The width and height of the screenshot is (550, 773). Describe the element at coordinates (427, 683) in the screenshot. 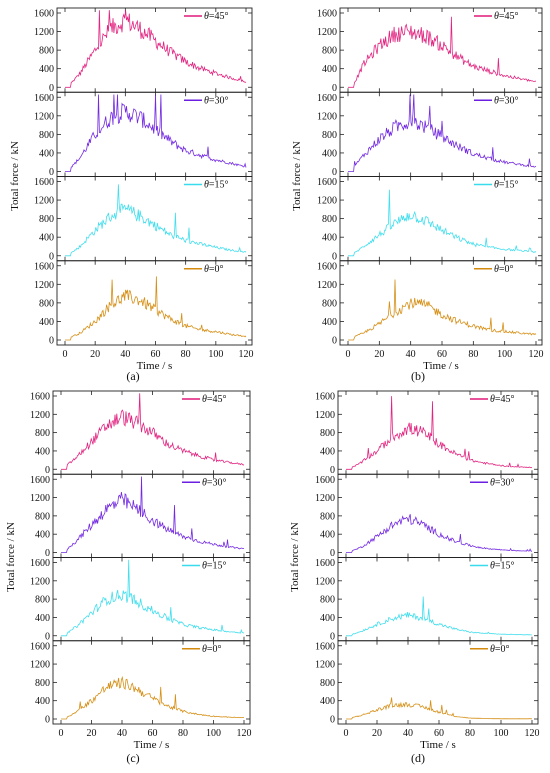

I see `subplot-d-theta-0: 0 400 800 1200 1600 θ=0°` at that location.